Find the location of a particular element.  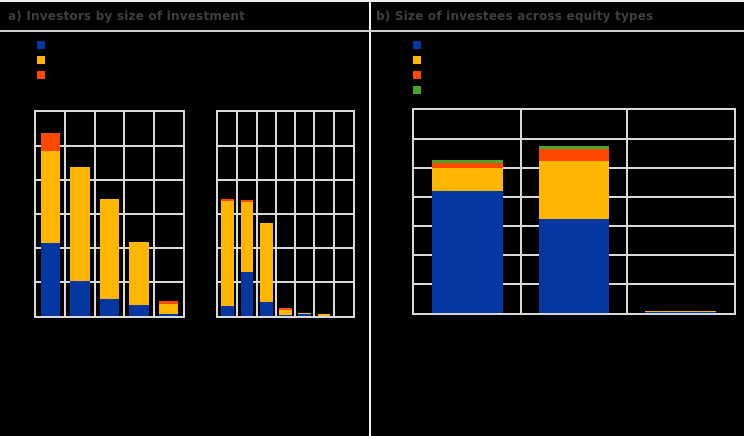

chart-a-right-plot is located at coordinates (285, 214).